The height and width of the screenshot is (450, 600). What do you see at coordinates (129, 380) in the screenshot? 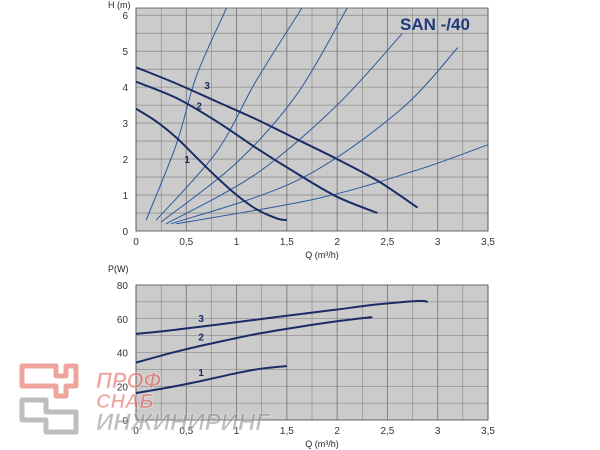
I see `watermark-line-1: ПРОФ` at bounding box center [129, 380].